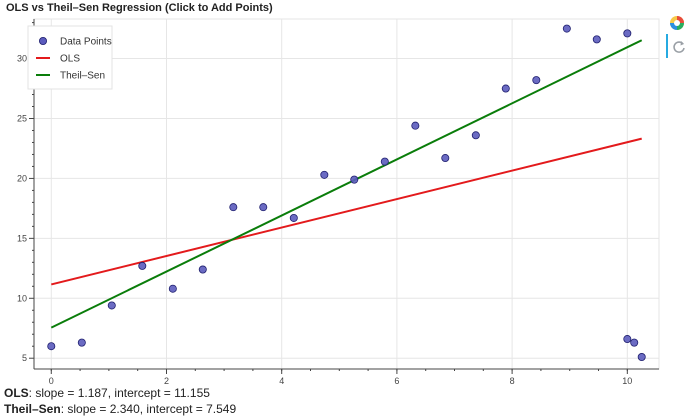 Image resolution: width=690 pixels, height=416 pixels. I want to click on legend-label: OLS, so click(70, 59).